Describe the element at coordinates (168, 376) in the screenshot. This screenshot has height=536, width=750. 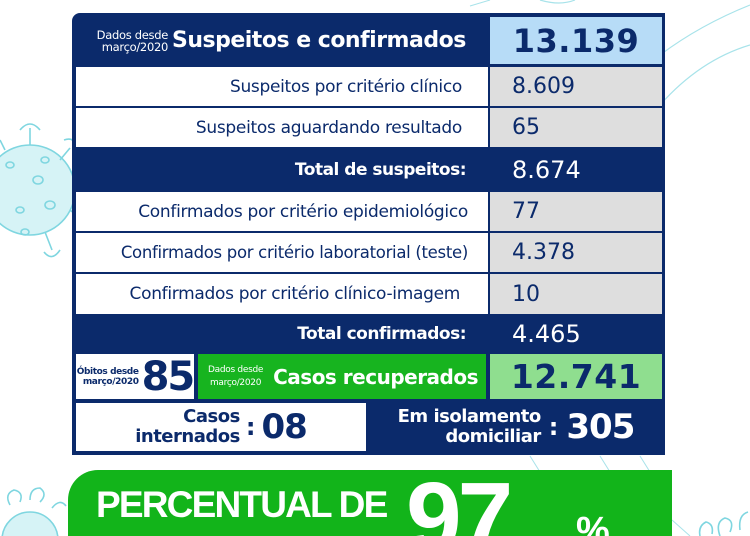
I see `obitos-value: 85` at that location.